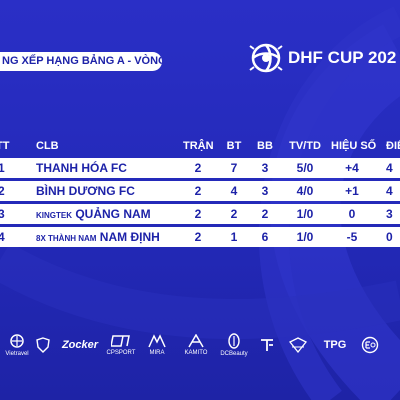 Image resolution: width=400 pixels, height=400 pixels. What do you see at coordinates (121, 353) in the screenshot?
I see `sponsor-label: CPSPORT` at bounding box center [121, 353].